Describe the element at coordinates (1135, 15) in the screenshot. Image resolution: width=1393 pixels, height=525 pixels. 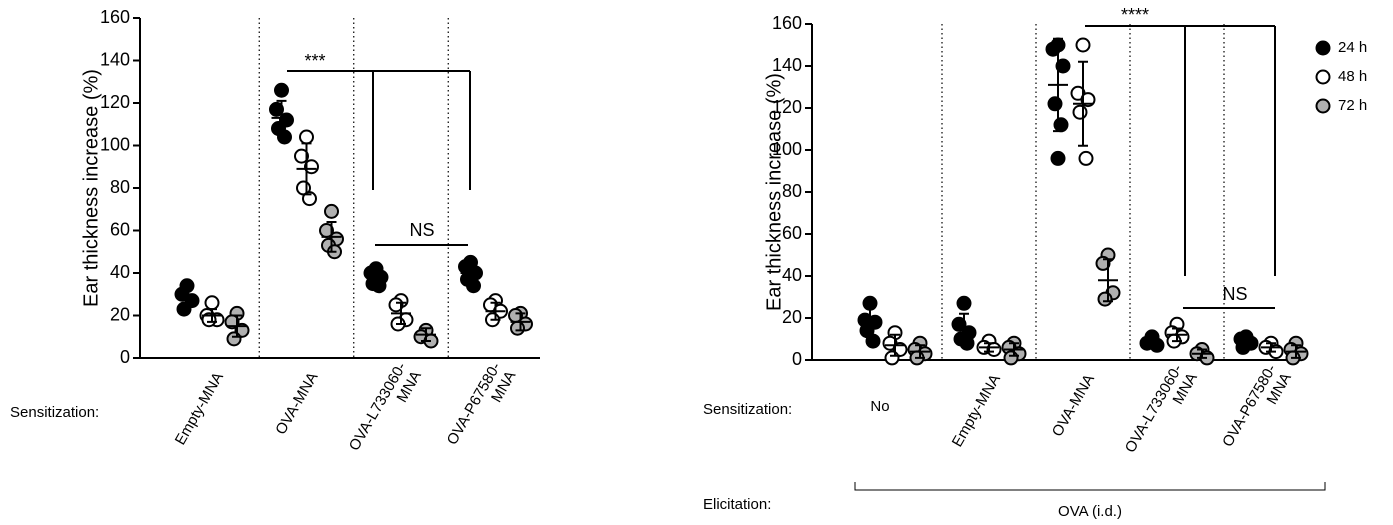
I see `annotation: ****` at that location.